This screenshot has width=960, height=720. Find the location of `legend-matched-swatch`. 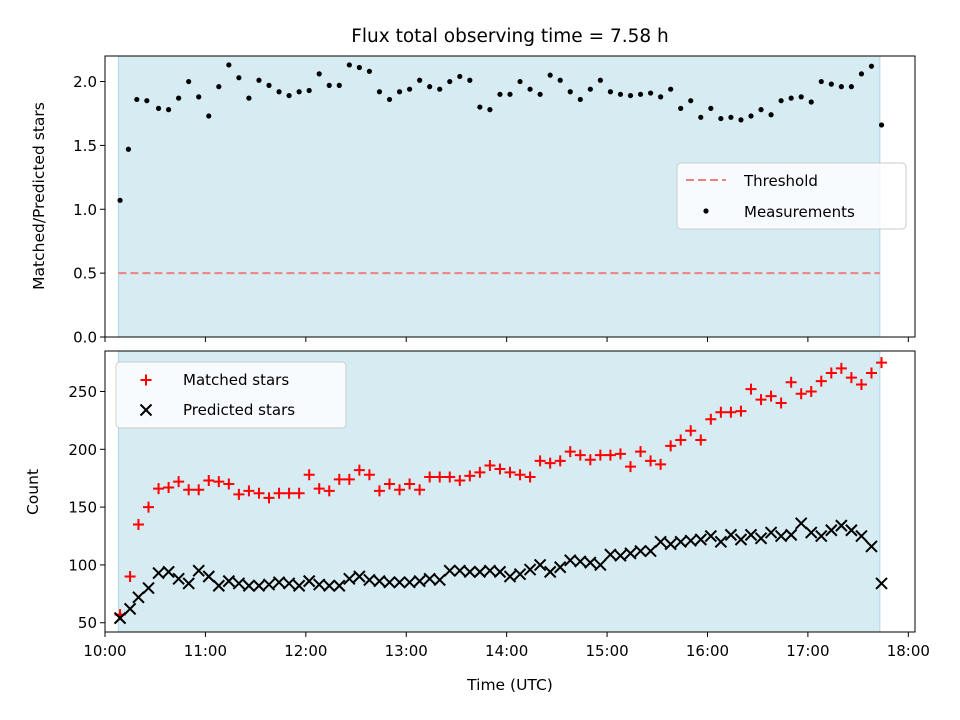

legend-matched-swatch is located at coordinates (146, 380).